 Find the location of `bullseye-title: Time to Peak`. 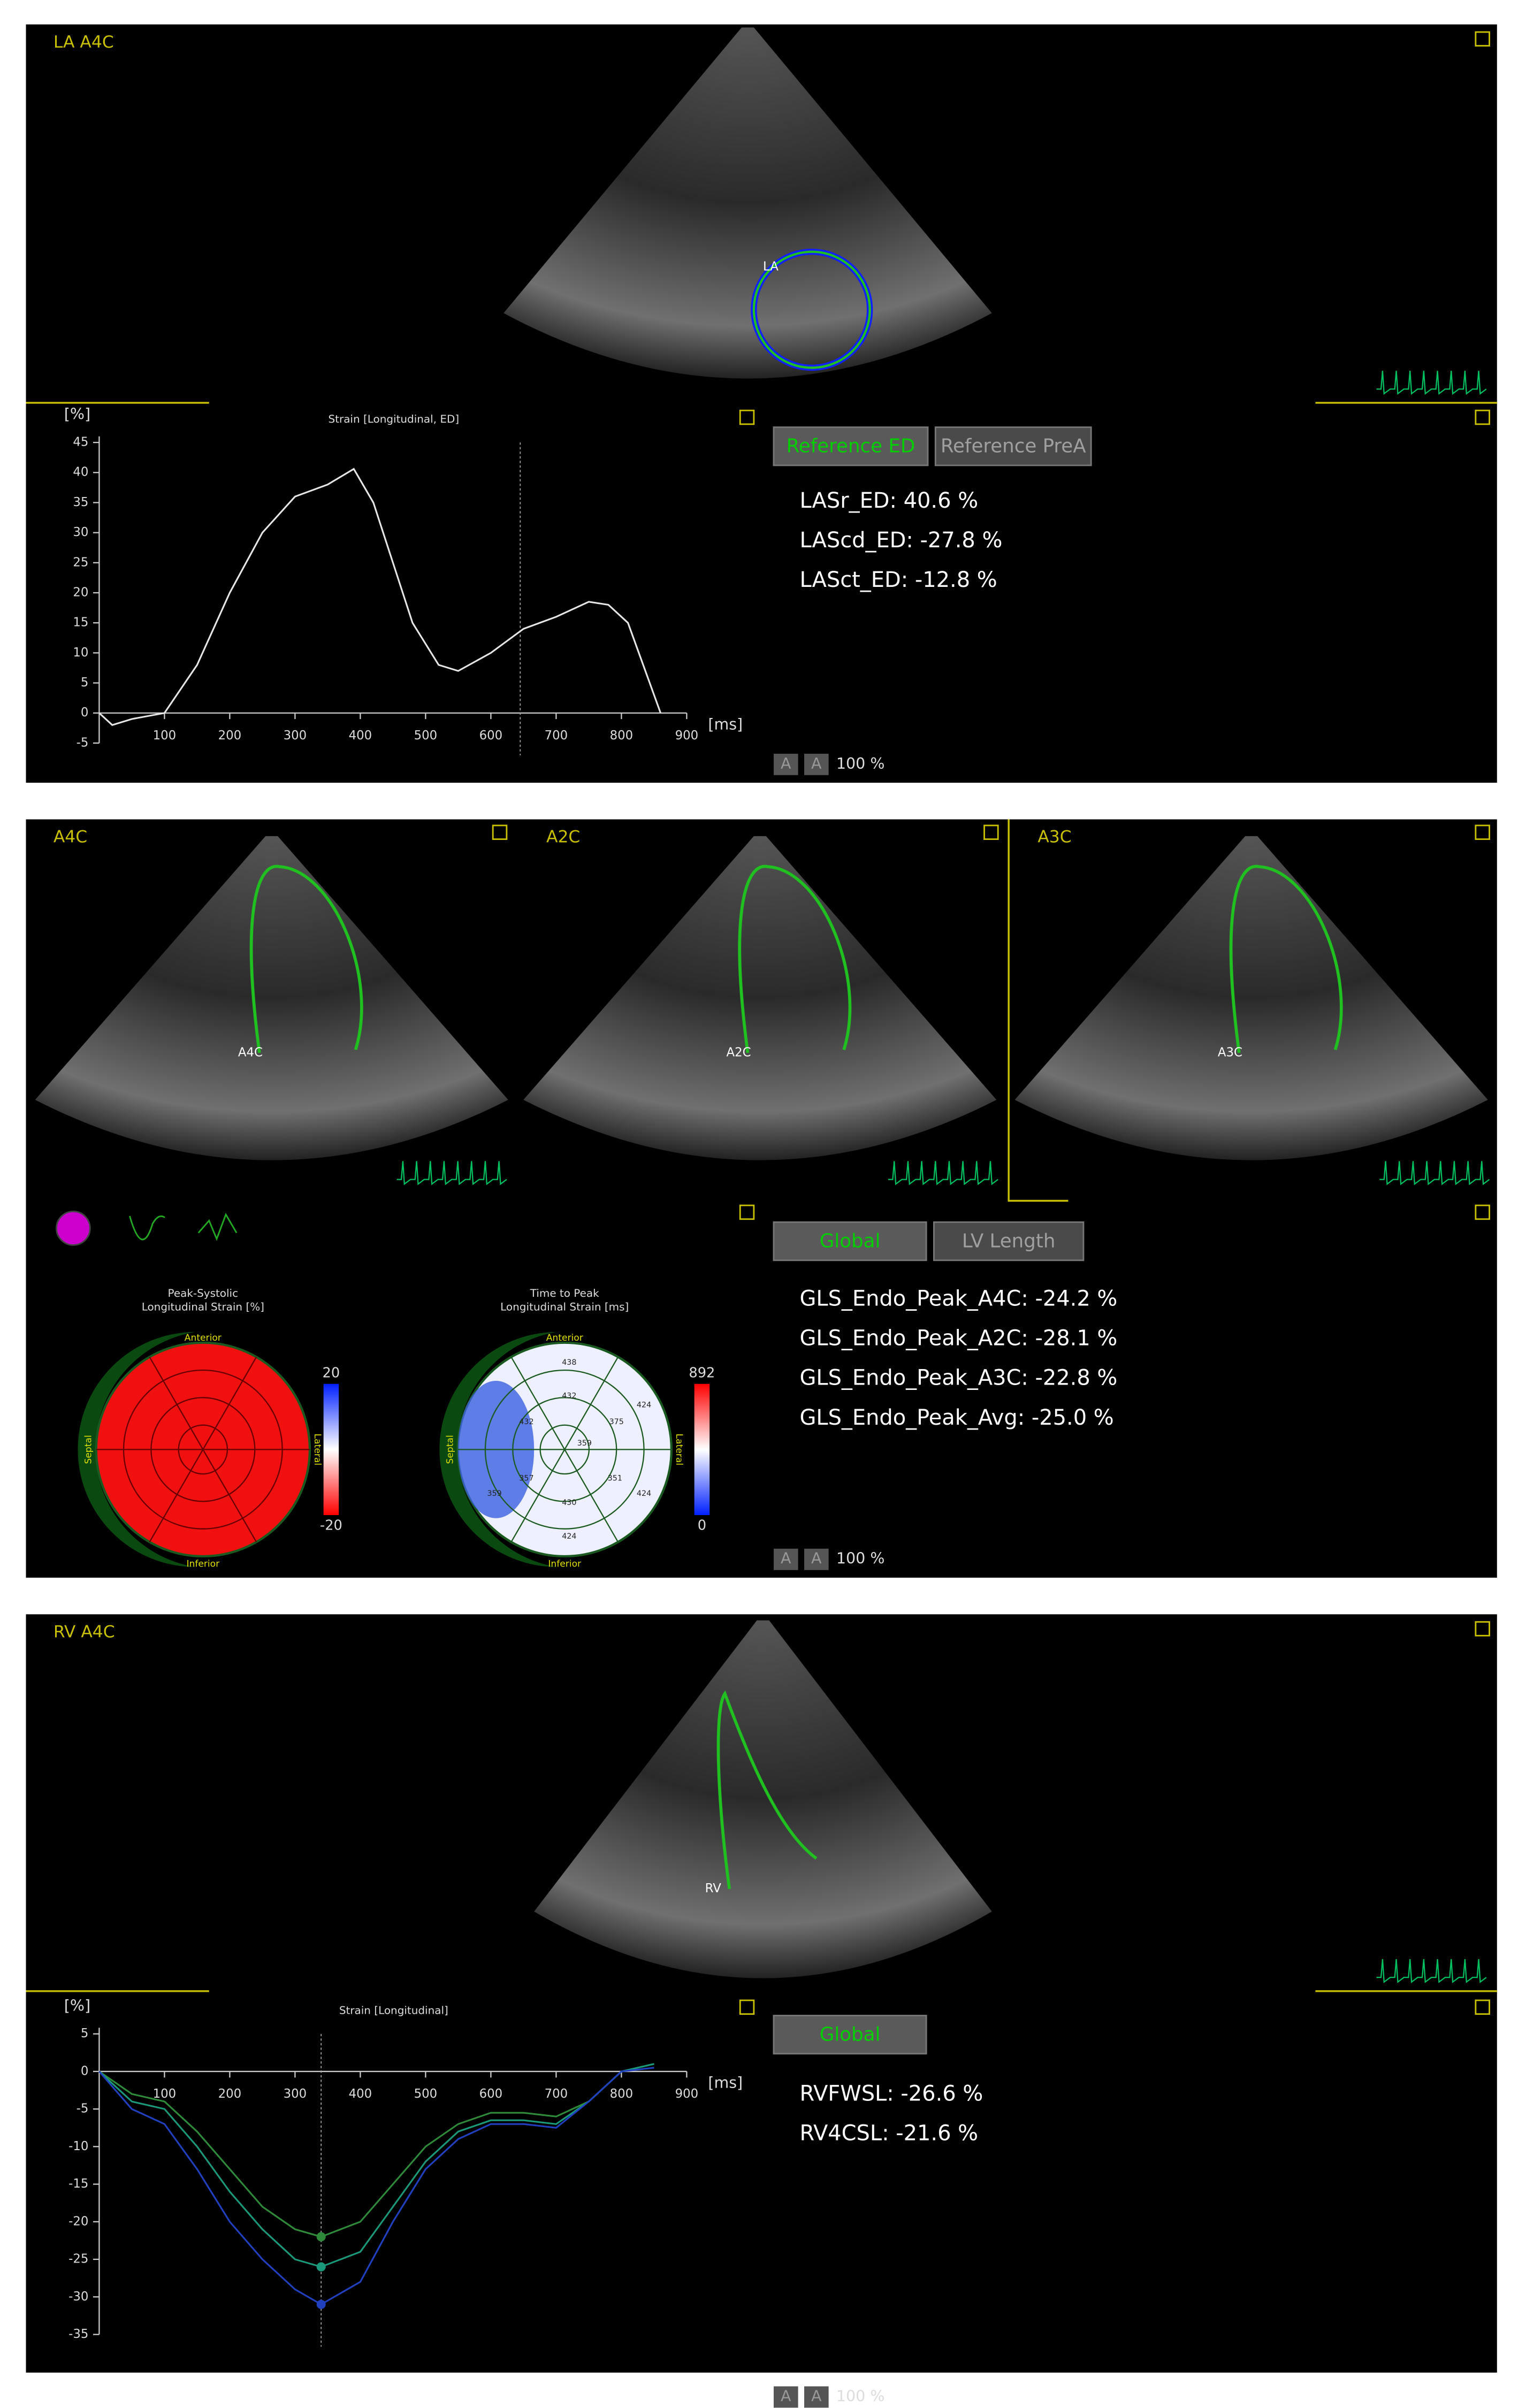

bullseye-title: Time to Peak is located at coordinates (564, 1293).